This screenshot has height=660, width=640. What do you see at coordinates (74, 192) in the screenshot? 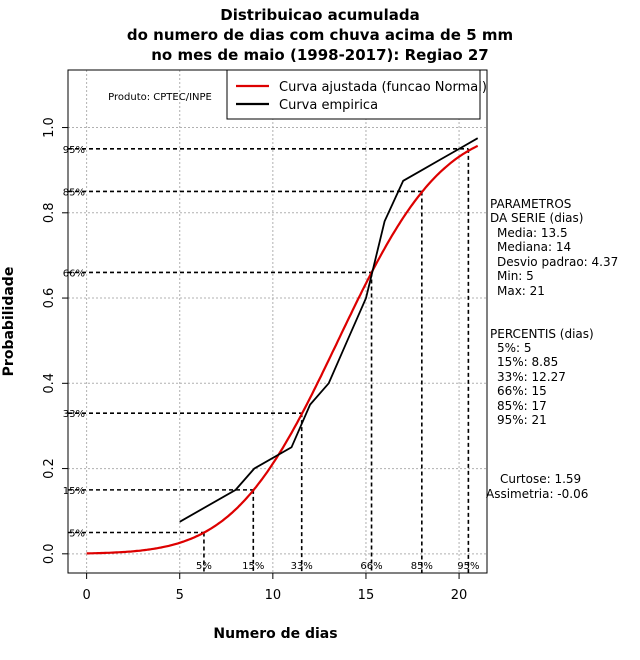
I see `percentile-label-left: 85%` at bounding box center [74, 192].